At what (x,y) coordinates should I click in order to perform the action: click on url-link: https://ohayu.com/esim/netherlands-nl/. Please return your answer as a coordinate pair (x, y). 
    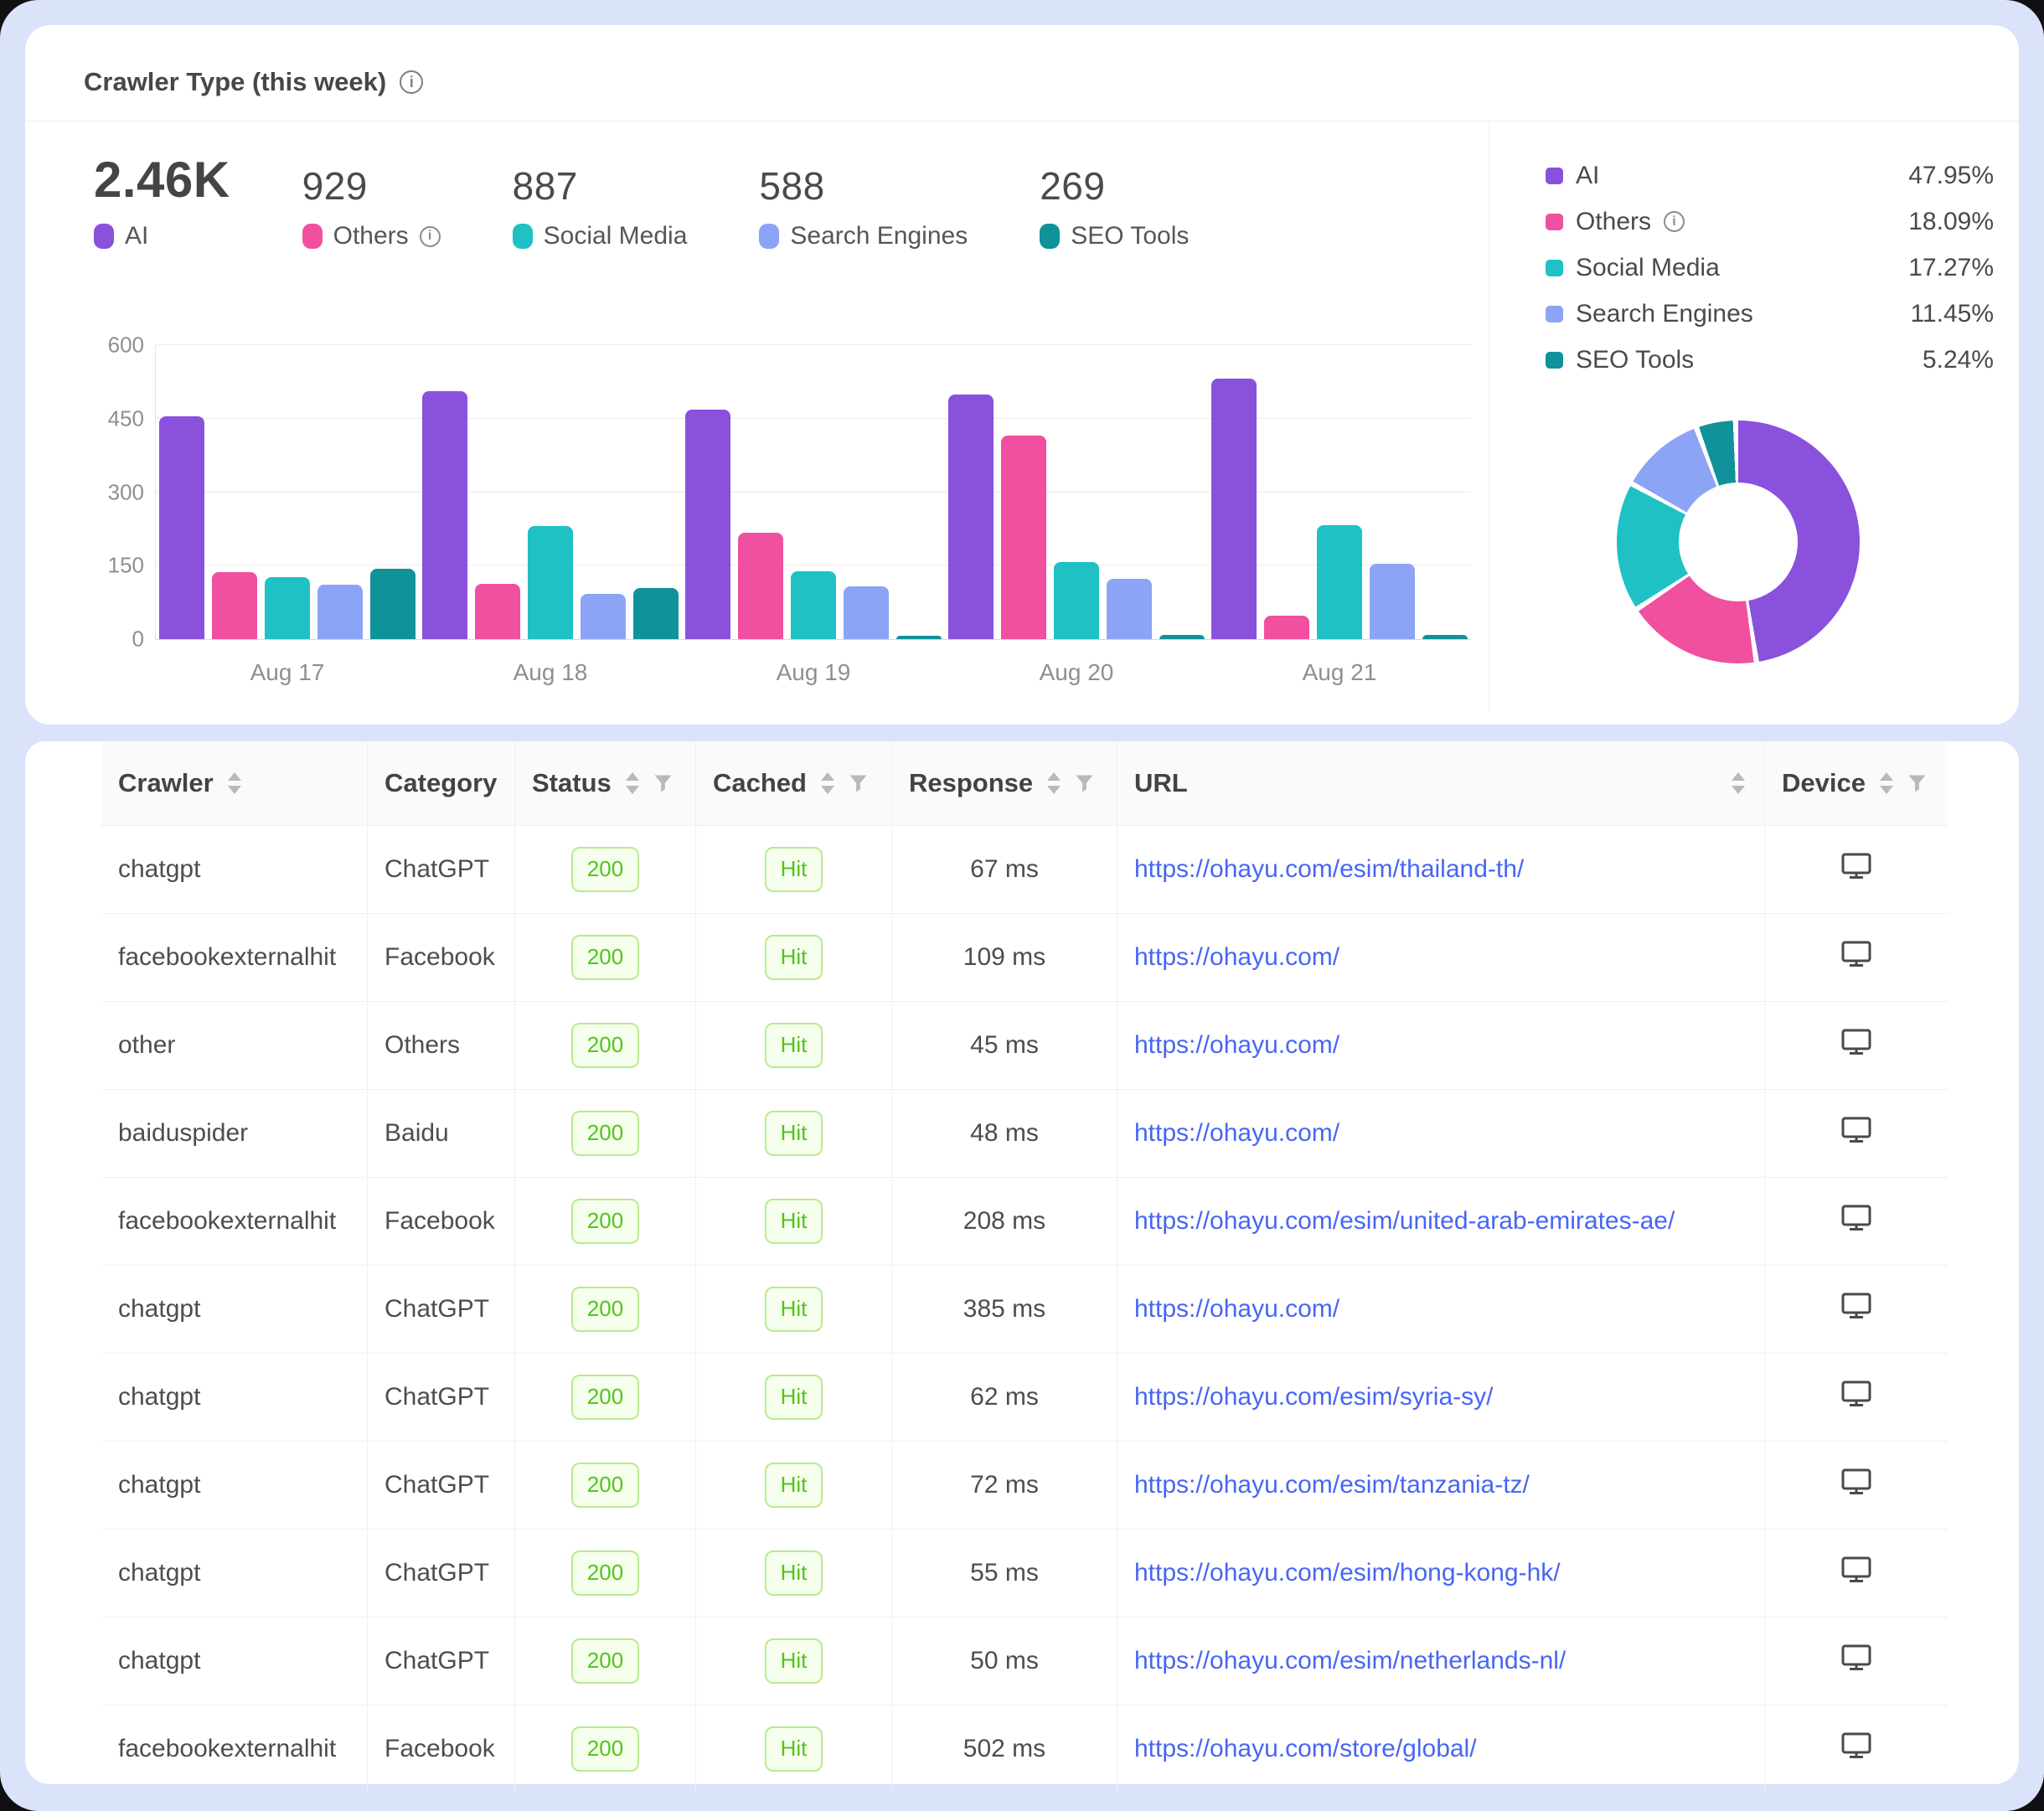
    Looking at the image, I should click on (1350, 1661).